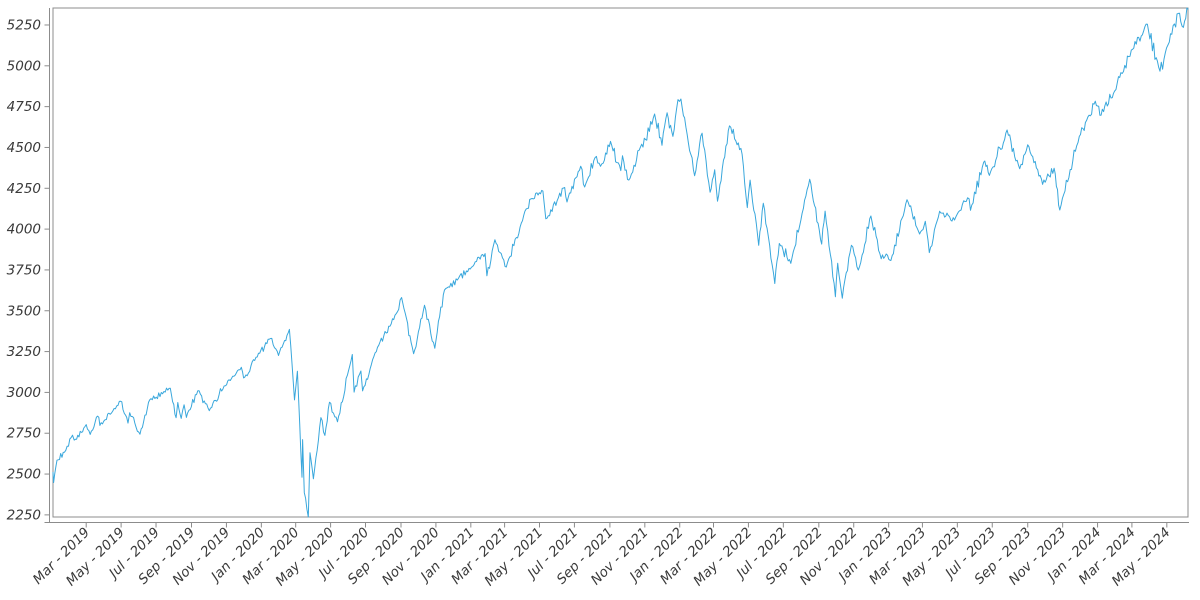  Describe the element at coordinates (24, 393) in the screenshot. I see `y-tick-label: 3000` at that location.